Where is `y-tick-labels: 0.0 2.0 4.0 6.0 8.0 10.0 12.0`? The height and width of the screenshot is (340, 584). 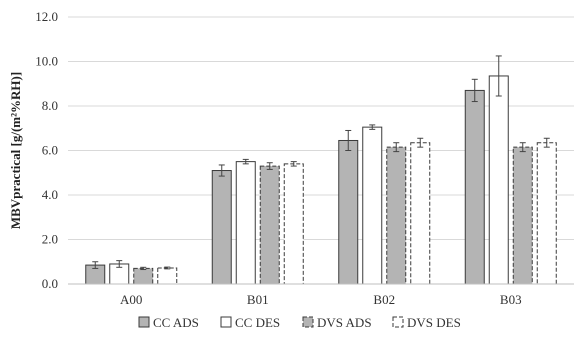
y-tick-labels: 0.0 2.0 4.0 6.0 8.0 10.0 12.0 is located at coordinates (46, 150).